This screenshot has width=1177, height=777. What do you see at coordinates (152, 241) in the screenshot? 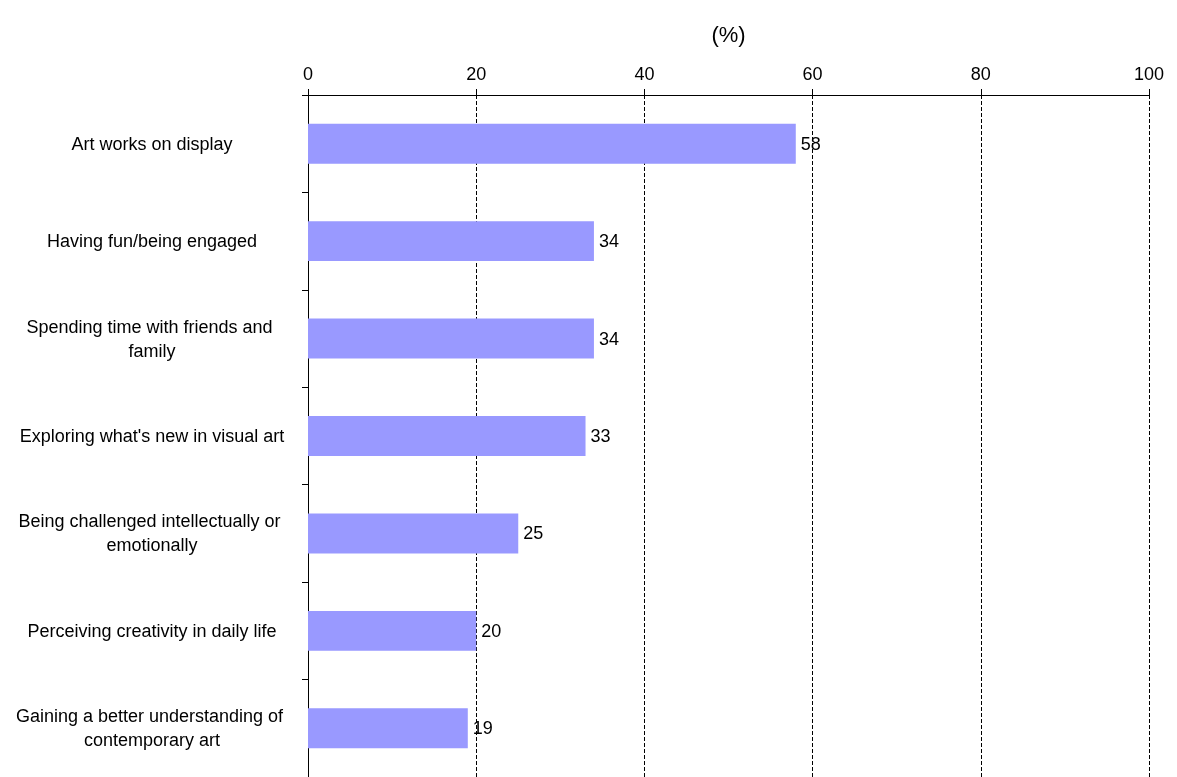
I see `y-tick-label: Having fun/being engaged` at bounding box center [152, 241].